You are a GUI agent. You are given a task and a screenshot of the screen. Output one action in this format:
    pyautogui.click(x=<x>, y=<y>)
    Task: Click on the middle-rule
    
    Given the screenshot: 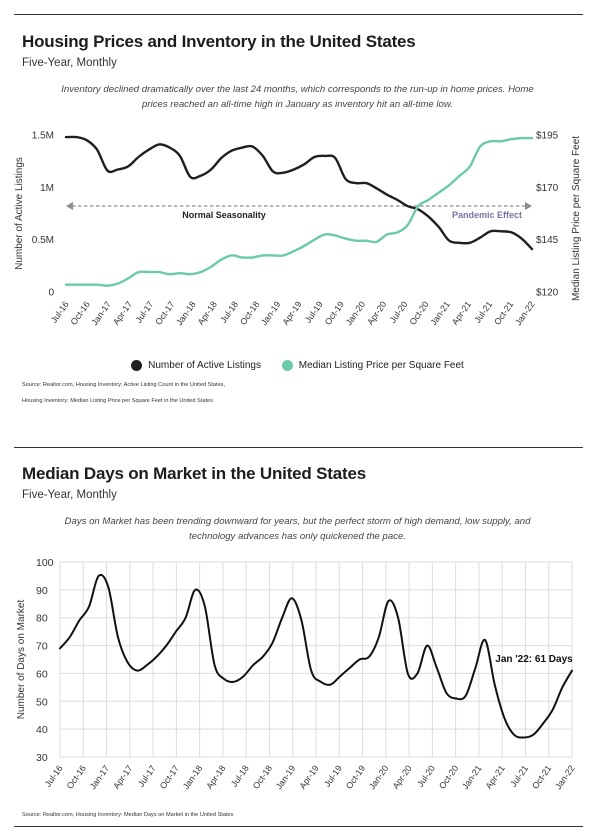 What is the action you would take?
    pyautogui.click(x=298, y=447)
    